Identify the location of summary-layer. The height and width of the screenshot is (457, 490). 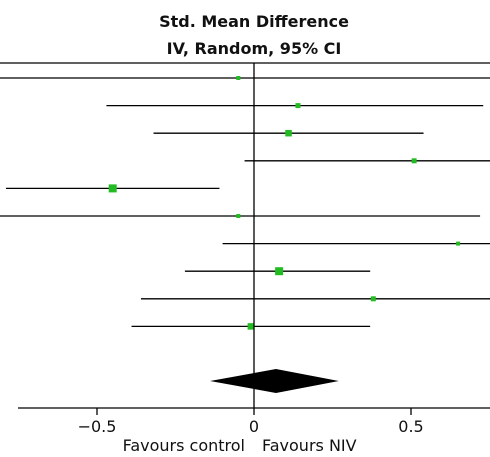
(274, 381).